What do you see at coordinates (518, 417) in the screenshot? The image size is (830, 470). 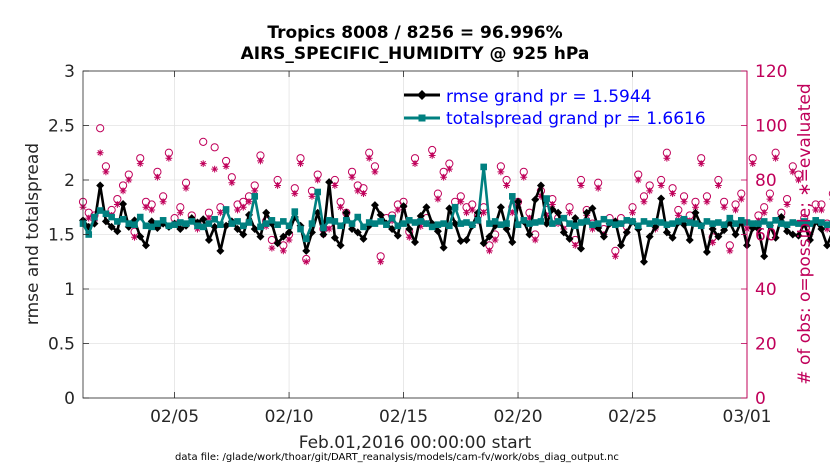 I see `x-tick-label: 02/20` at bounding box center [518, 417].